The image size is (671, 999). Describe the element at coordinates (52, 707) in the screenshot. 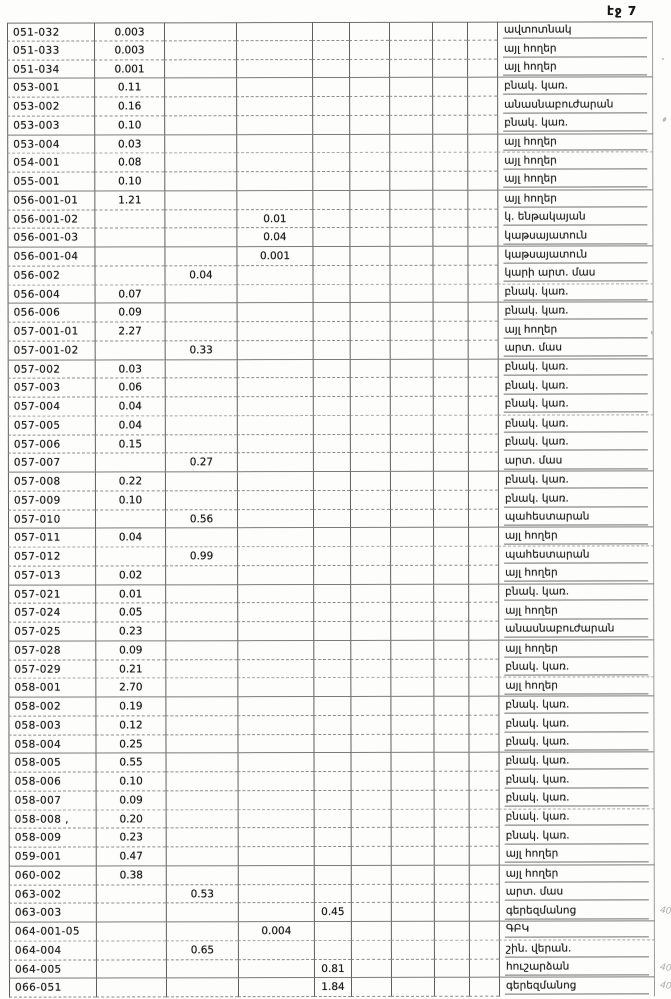

I see `parcel-code: 058-002` at that location.